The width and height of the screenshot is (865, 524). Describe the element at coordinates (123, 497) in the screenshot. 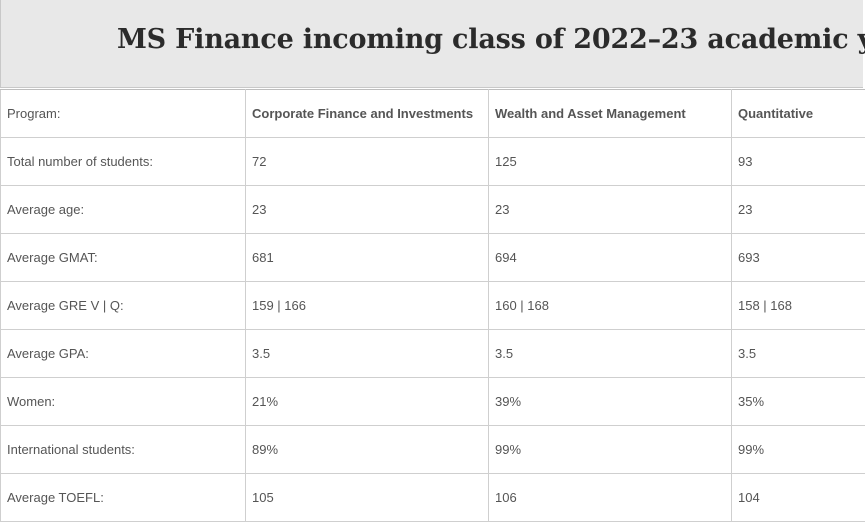

I see `row-label: Average TOEFL:` at that location.